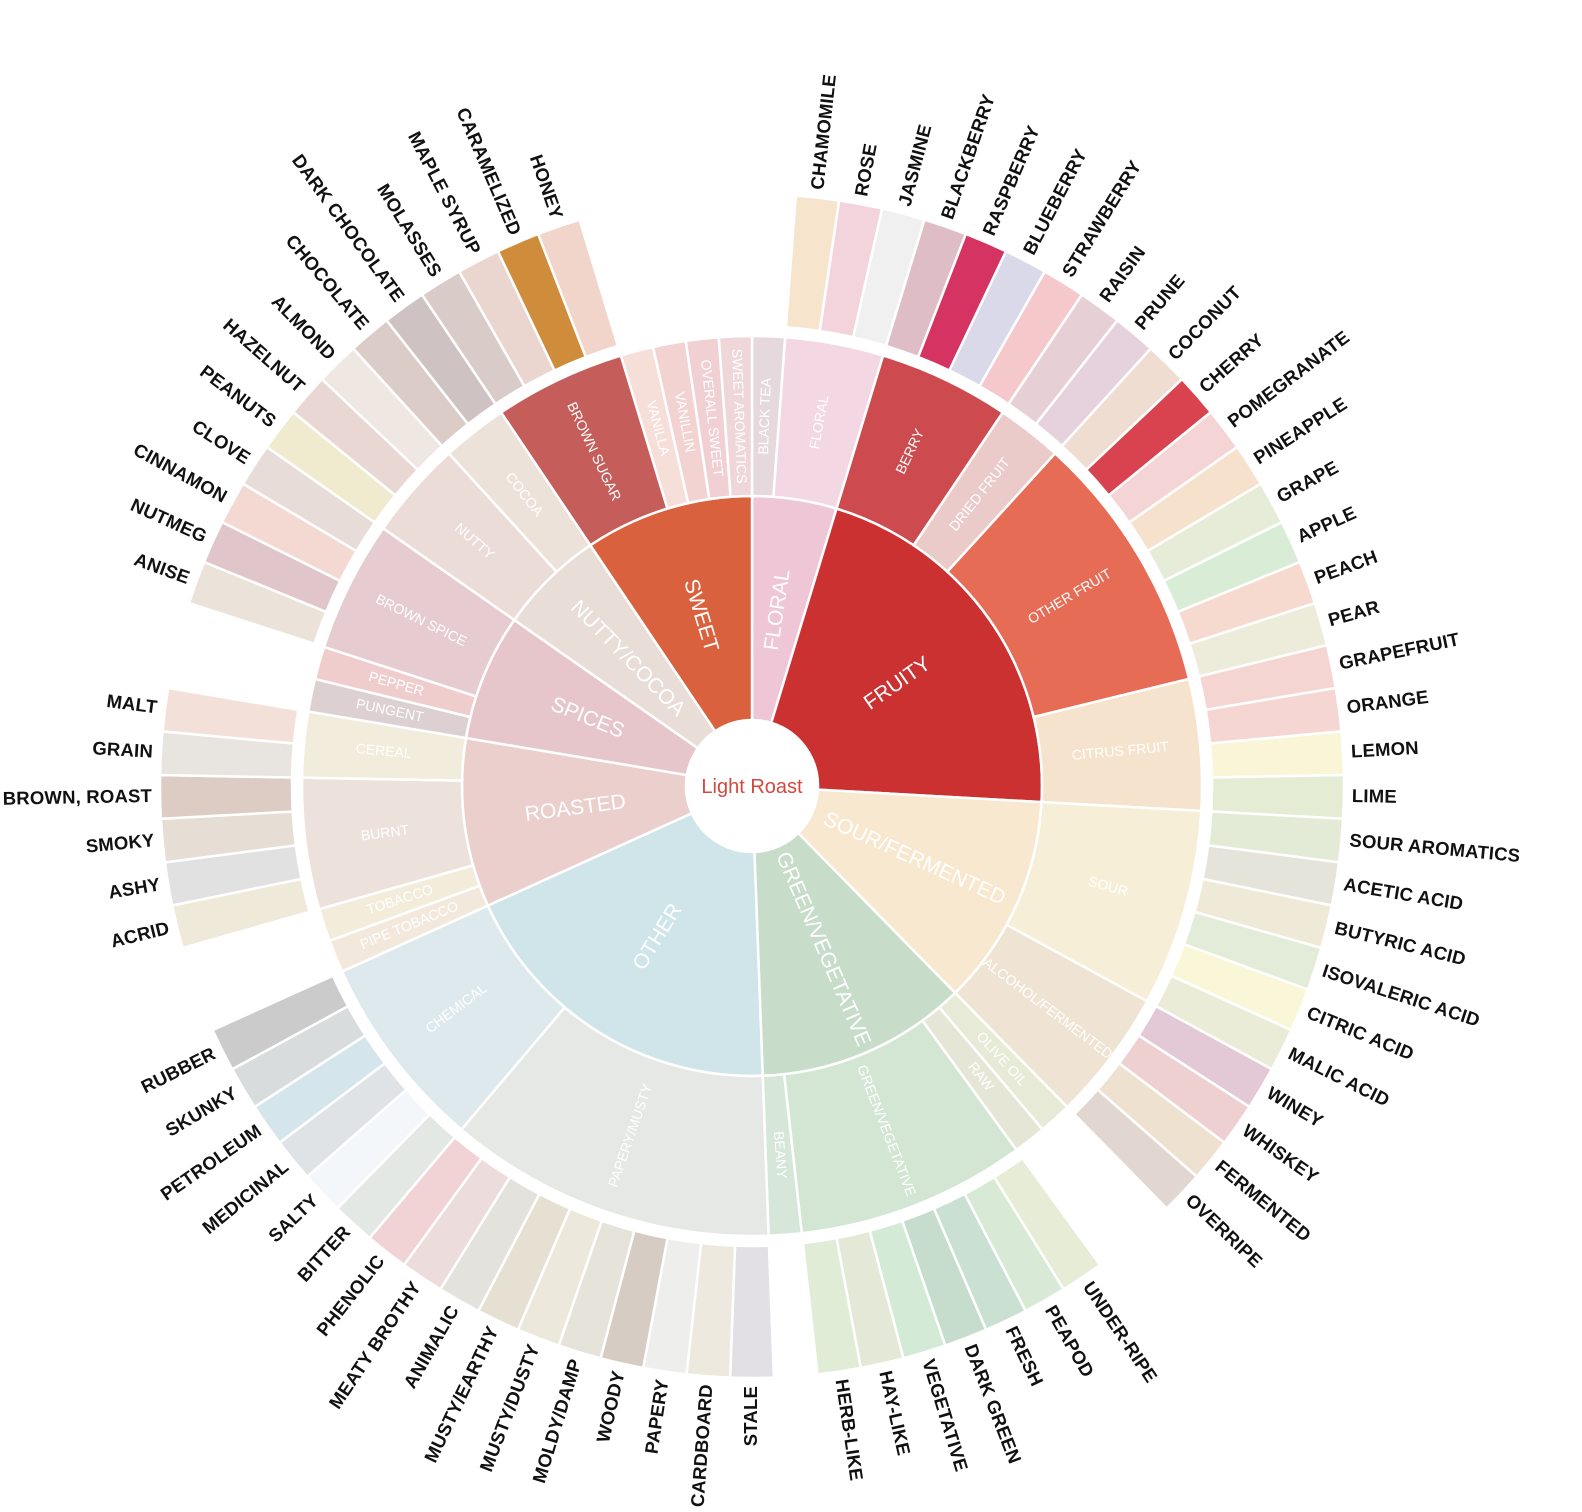  What do you see at coordinates (1374, 796) in the screenshot?
I see `leaf-label-lime: LIME` at bounding box center [1374, 796].